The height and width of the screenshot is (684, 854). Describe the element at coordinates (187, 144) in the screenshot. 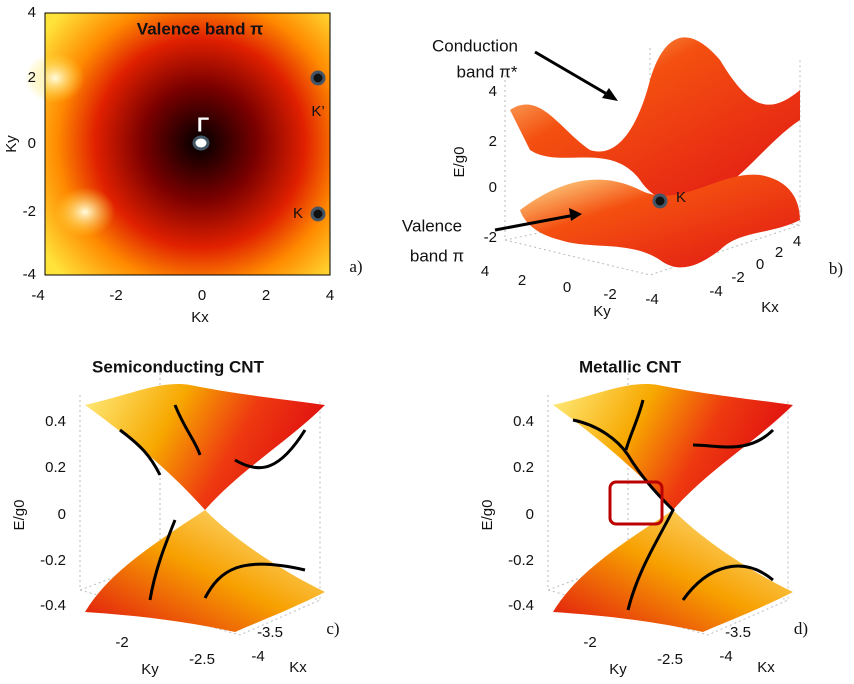

I see `axes-box` at that location.